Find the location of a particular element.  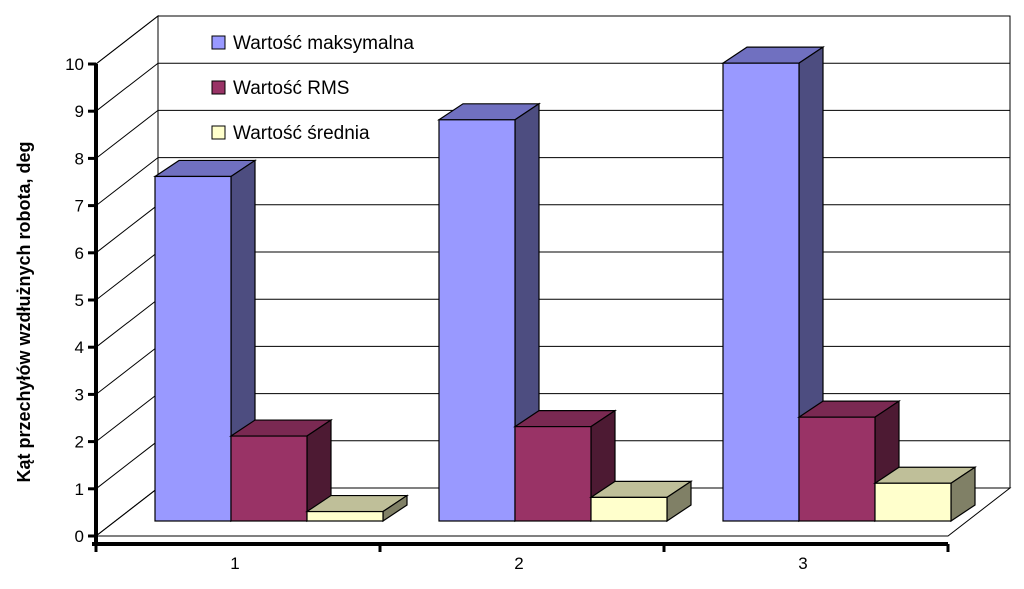

legend-item: Wartość średnia is located at coordinates (290, 133).